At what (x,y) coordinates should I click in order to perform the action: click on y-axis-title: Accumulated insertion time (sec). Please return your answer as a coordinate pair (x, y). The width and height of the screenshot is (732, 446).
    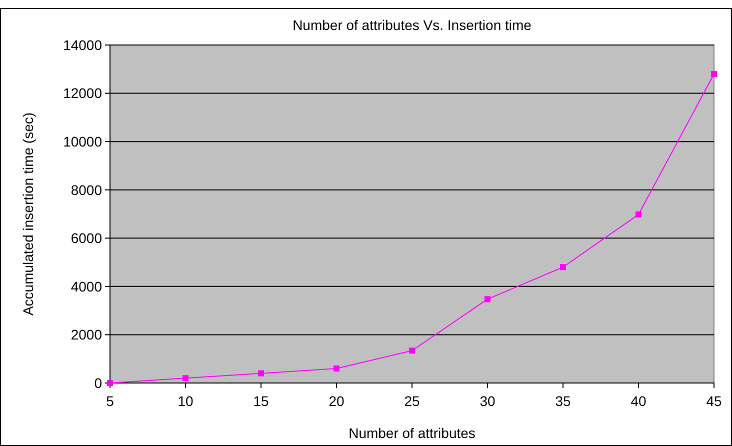
    Looking at the image, I should click on (28, 214).